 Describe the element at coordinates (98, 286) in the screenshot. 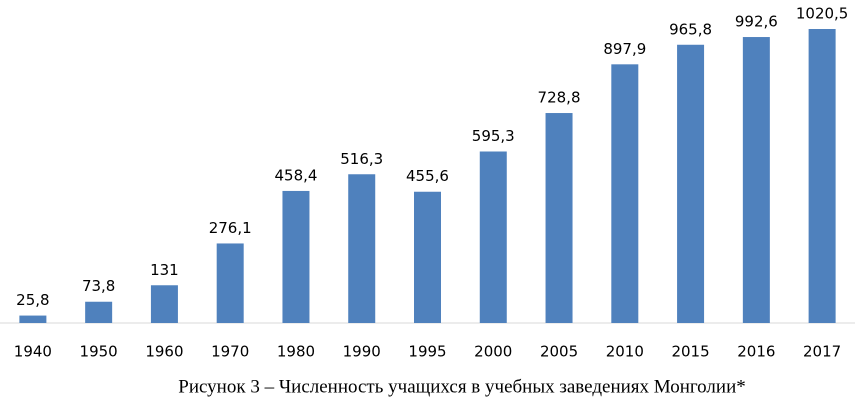

I see `data-label: 73,8` at that location.